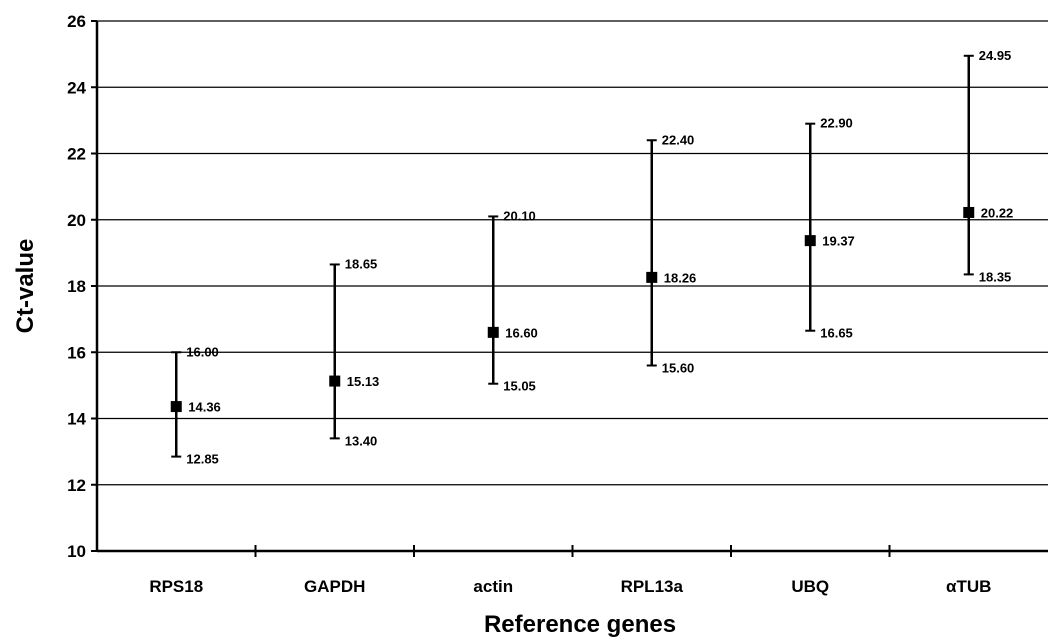 The image size is (1048, 641). What do you see at coordinates (76, 220) in the screenshot?
I see `y-tick-label: 20` at bounding box center [76, 220].